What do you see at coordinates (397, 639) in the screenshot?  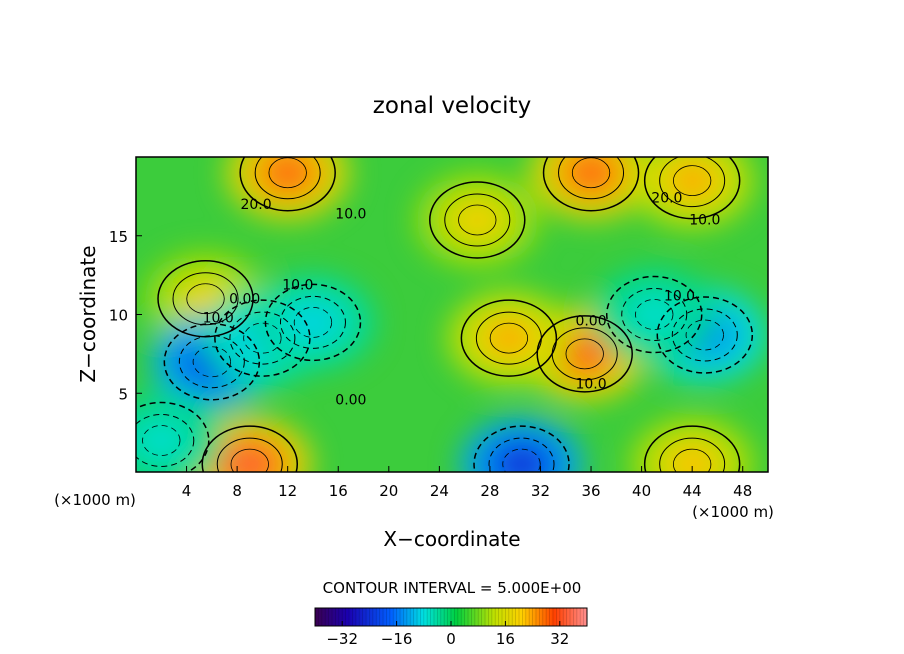 I see `colorbar-tick-label-1: −16` at bounding box center [397, 639].